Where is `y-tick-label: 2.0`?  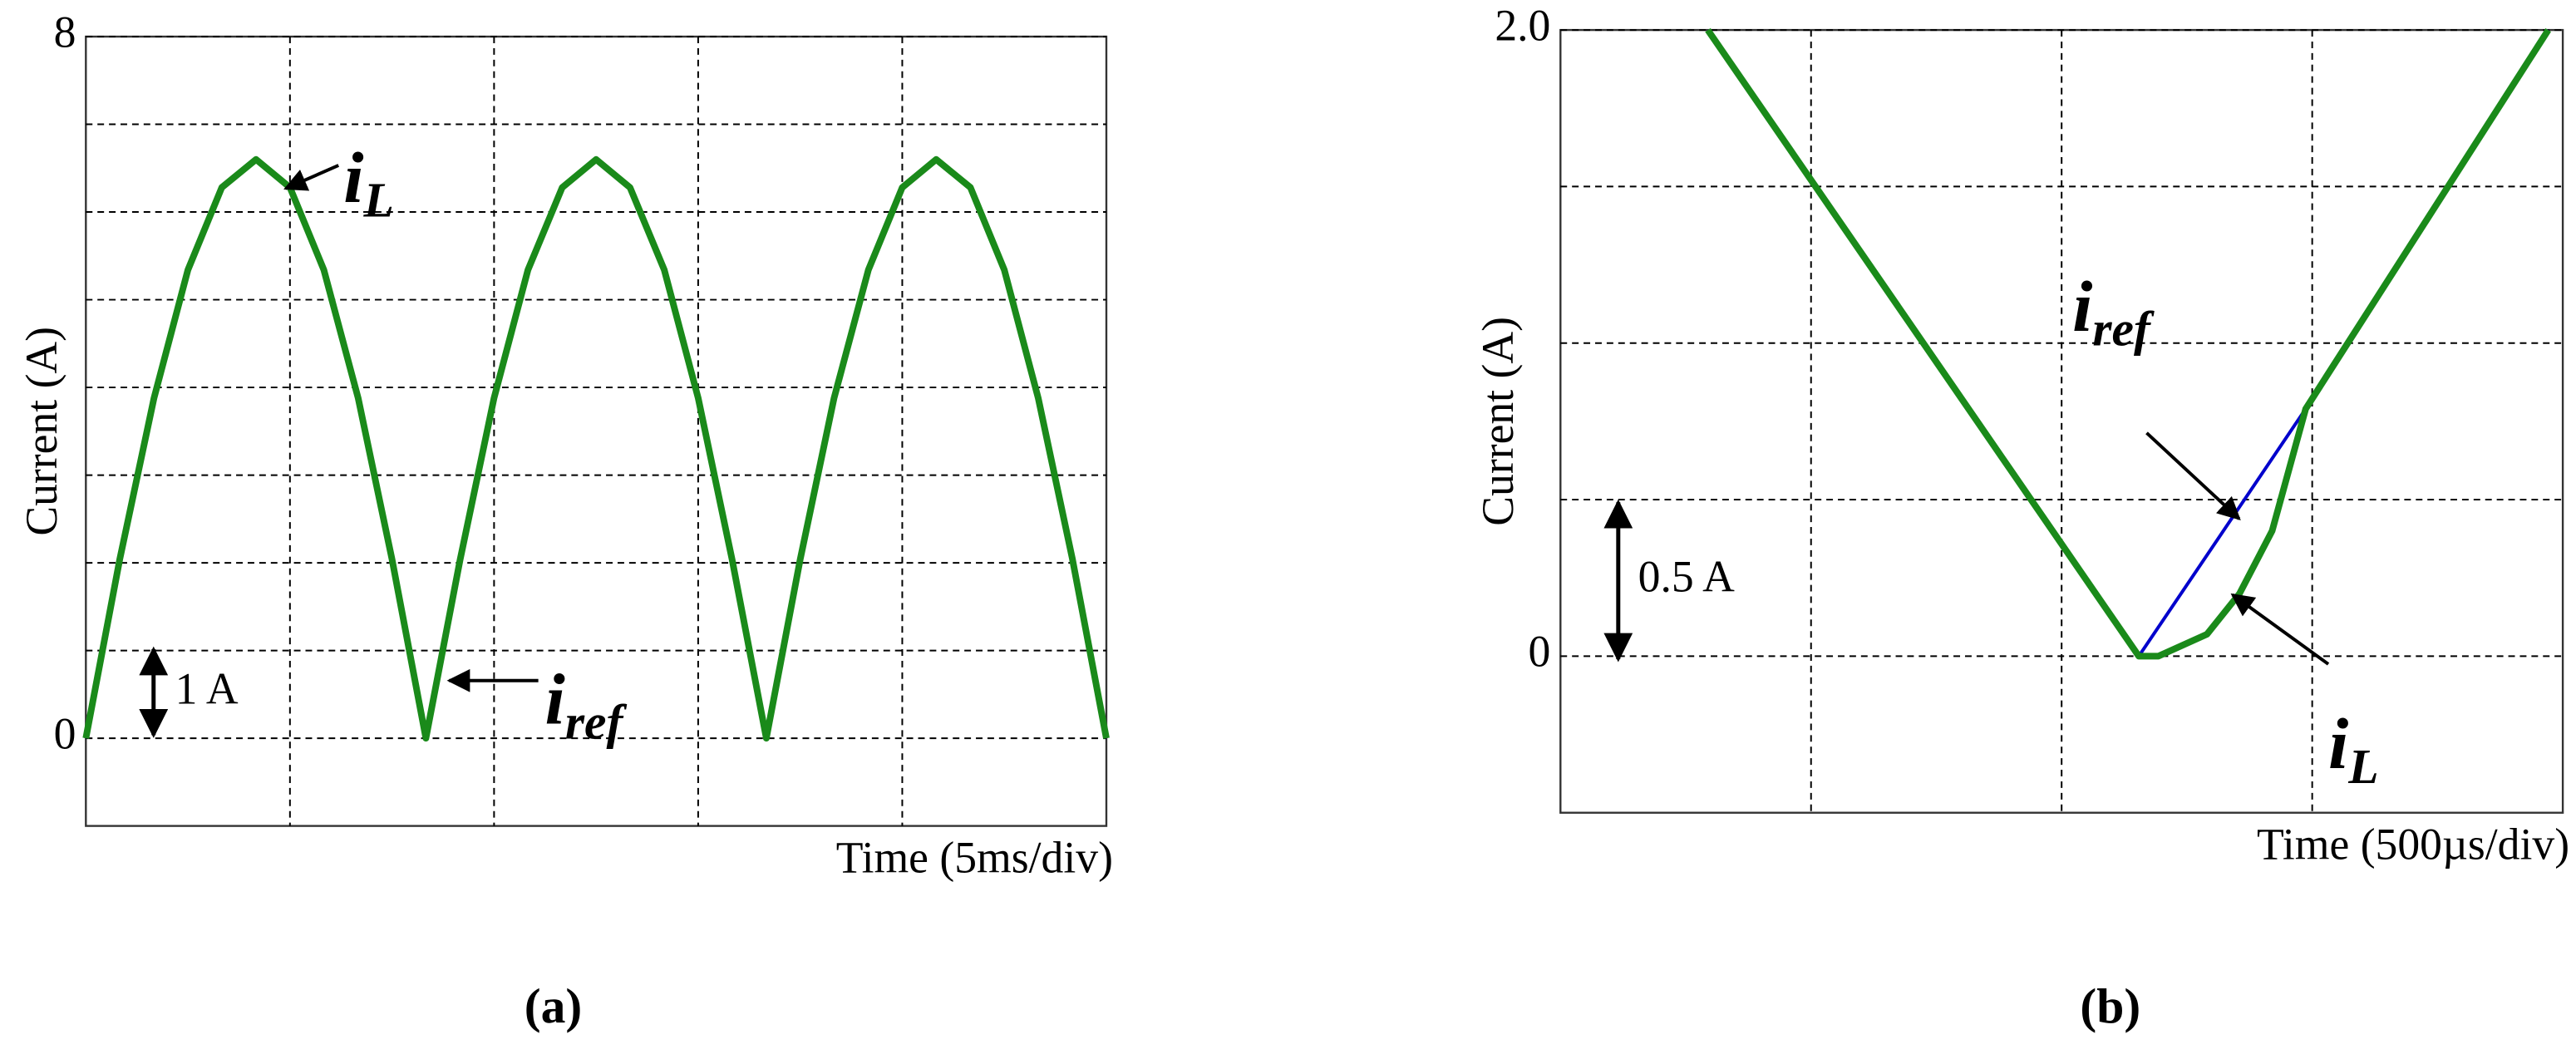
y-tick-label: 2.0 is located at coordinates (1522, 25).